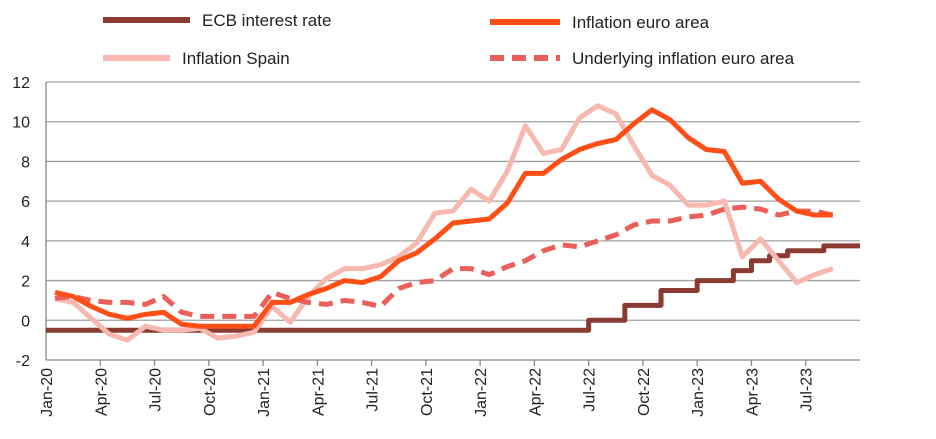  Describe the element at coordinates (644, 392) in the screenshot. I see `x-tick-label: Oct-22` at that location.